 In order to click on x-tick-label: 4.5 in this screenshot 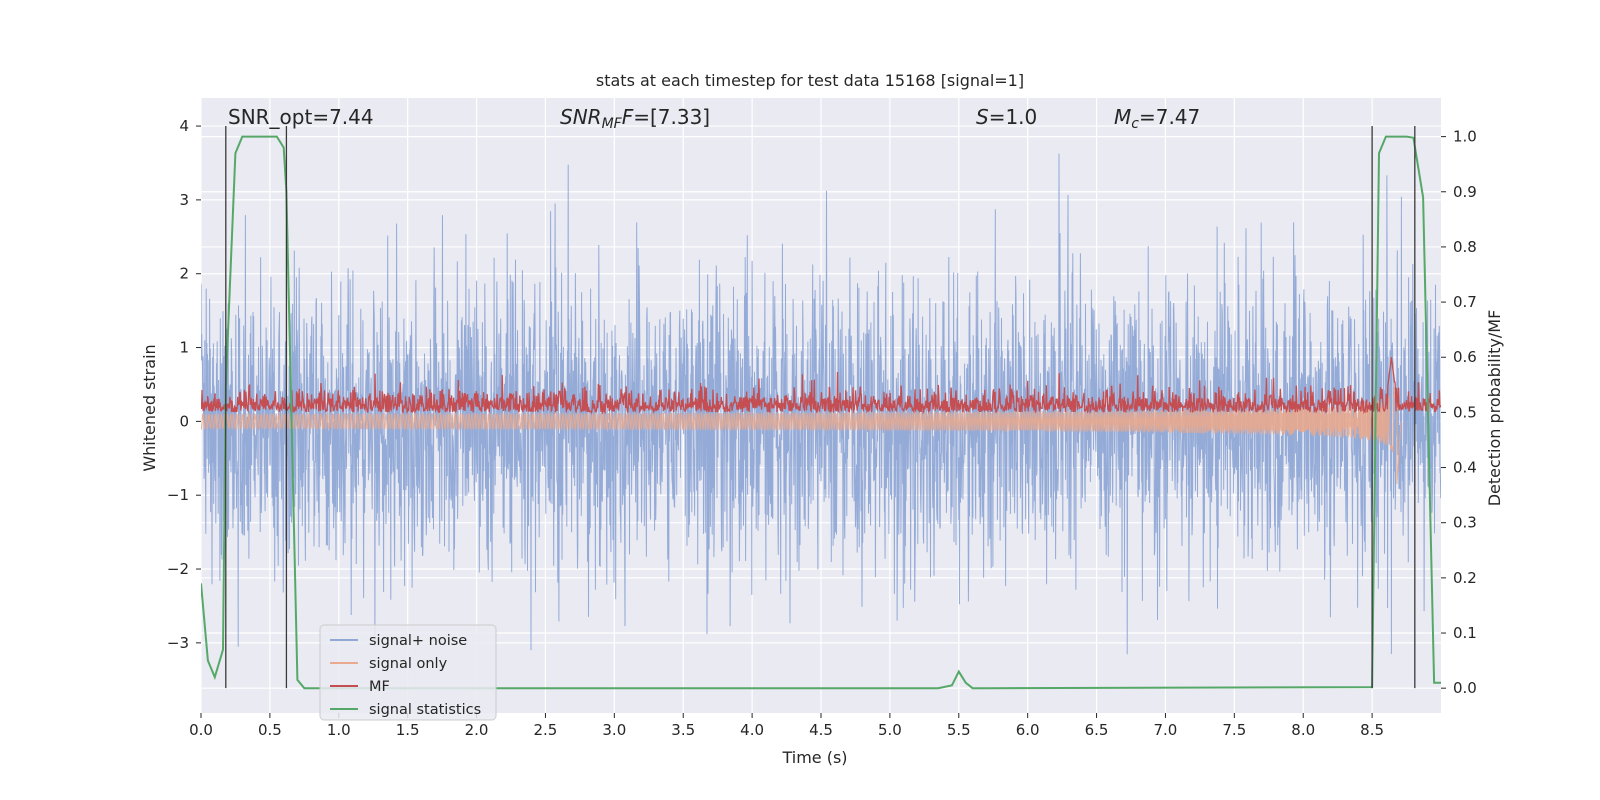, I will do `click(821, 730)`.